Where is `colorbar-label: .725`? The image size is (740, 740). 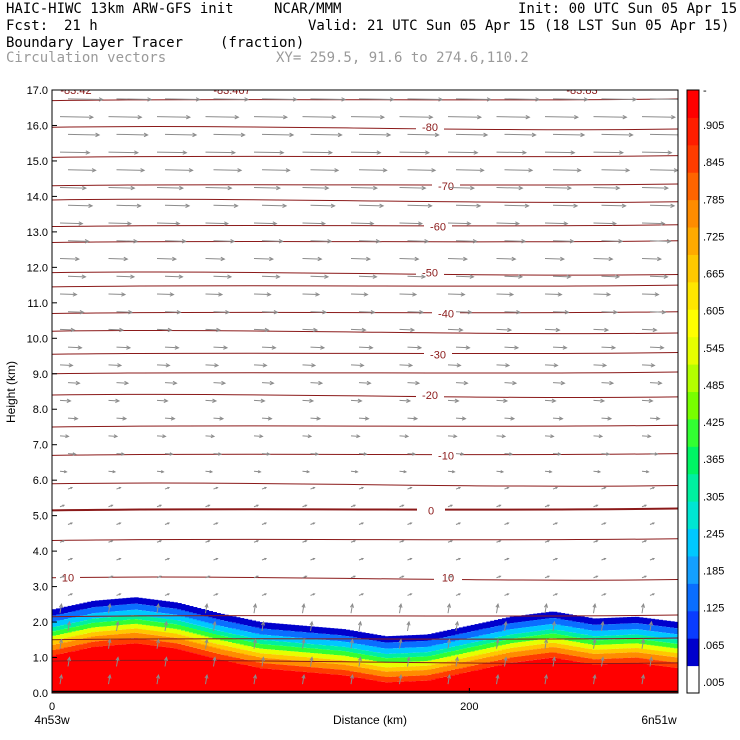
colorbar-label: .725 is located at coordinates (713, 237).